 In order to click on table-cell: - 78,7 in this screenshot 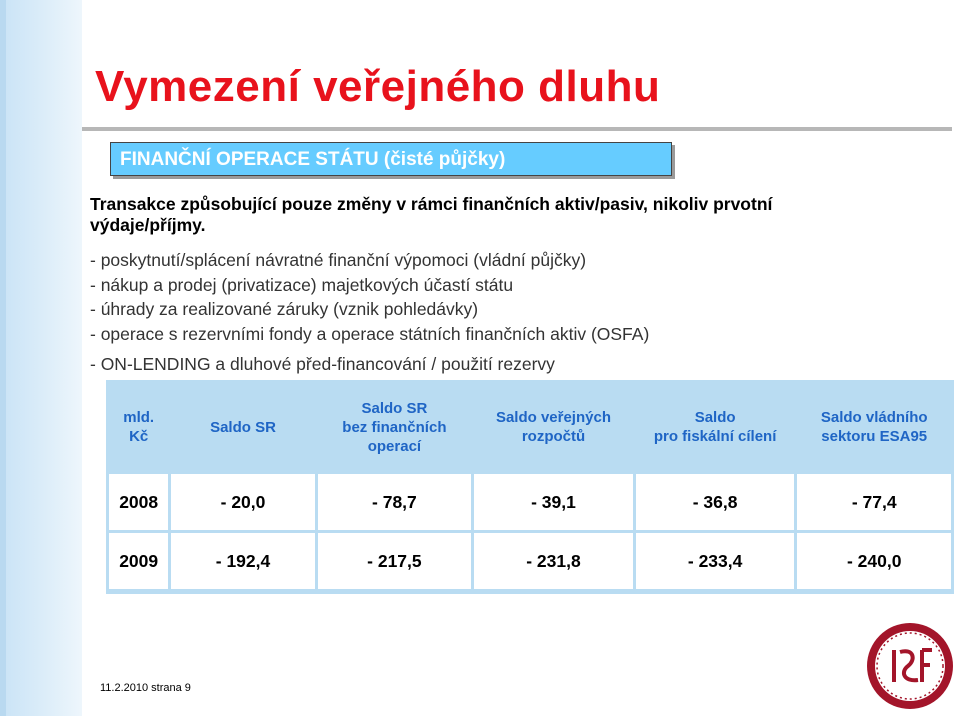, I will do `click(394, 502)`.